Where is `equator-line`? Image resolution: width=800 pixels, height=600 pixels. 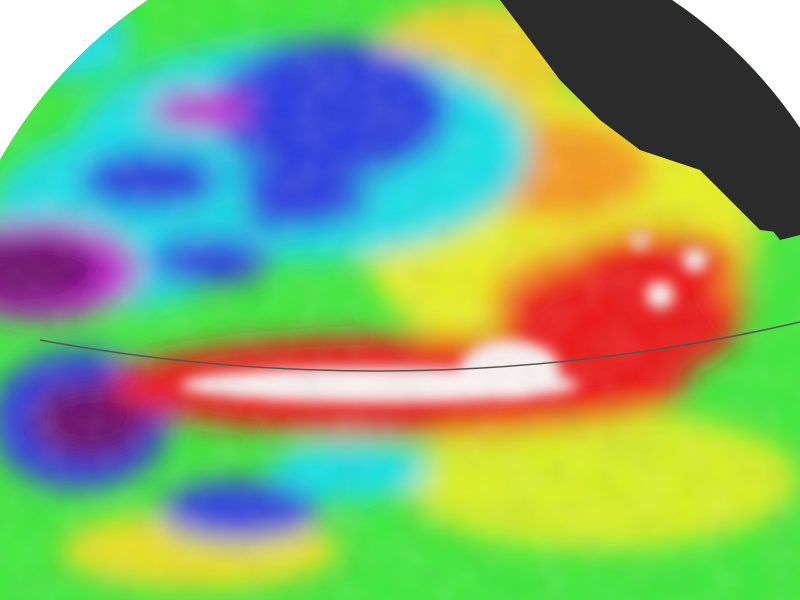 equator-line is located at coordinates (419, 346).